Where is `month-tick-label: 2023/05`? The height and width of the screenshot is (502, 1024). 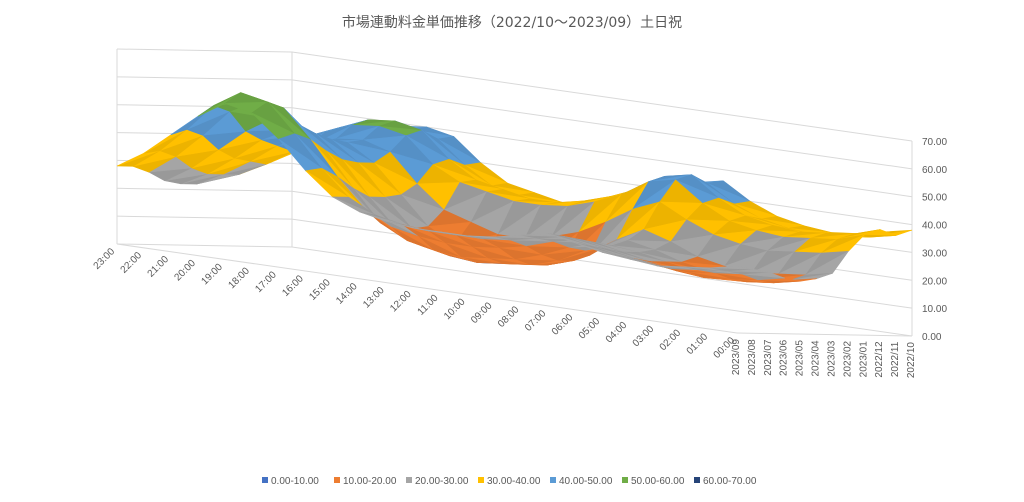 month-tick-label: 2023/05 is located at coordinates (800, 358).